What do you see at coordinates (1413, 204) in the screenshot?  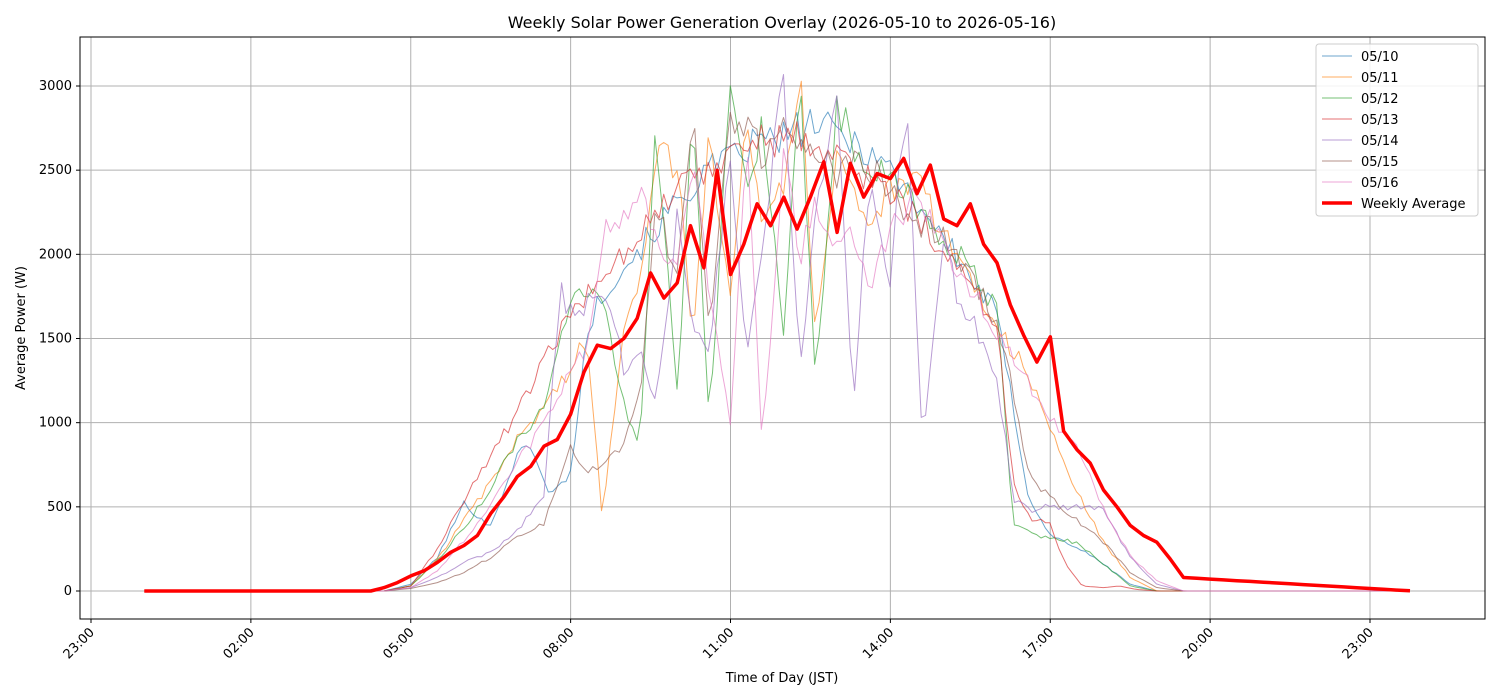 I see `legend-label: Weekly Average` at bounding box center [1413, 204].